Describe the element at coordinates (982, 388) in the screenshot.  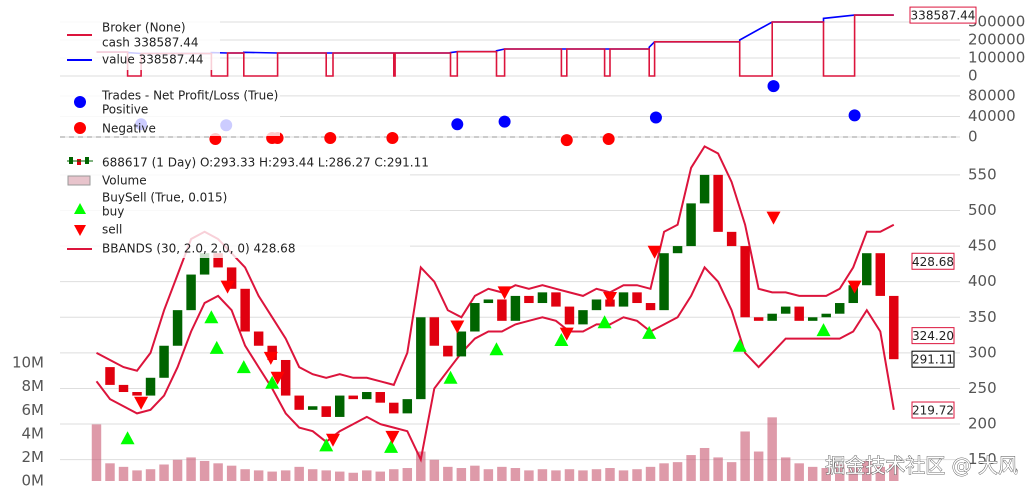
I see `y-tick-label: 250` at that location.